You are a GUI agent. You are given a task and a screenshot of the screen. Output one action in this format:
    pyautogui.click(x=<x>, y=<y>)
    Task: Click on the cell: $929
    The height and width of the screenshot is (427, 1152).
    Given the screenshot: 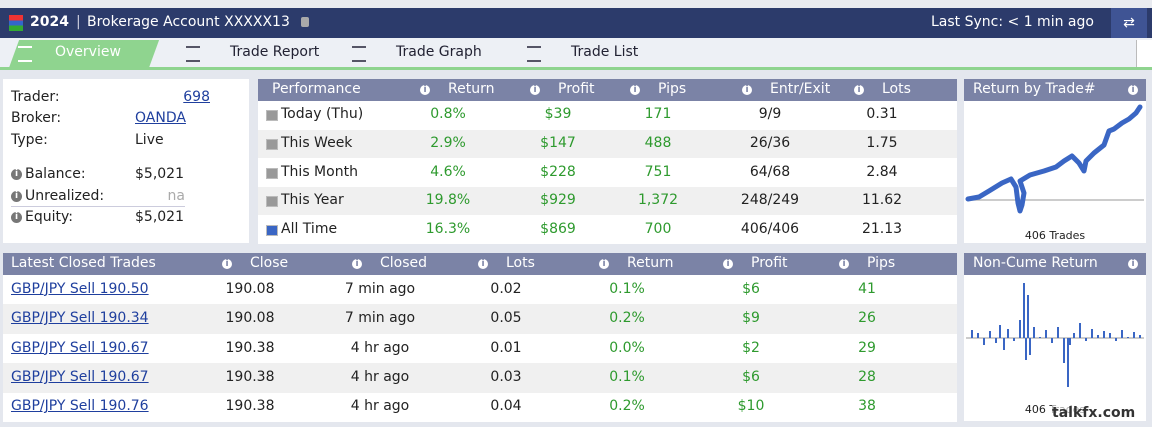 What is the action you would take?
    pyautogui.click(x=558, y=200)
    